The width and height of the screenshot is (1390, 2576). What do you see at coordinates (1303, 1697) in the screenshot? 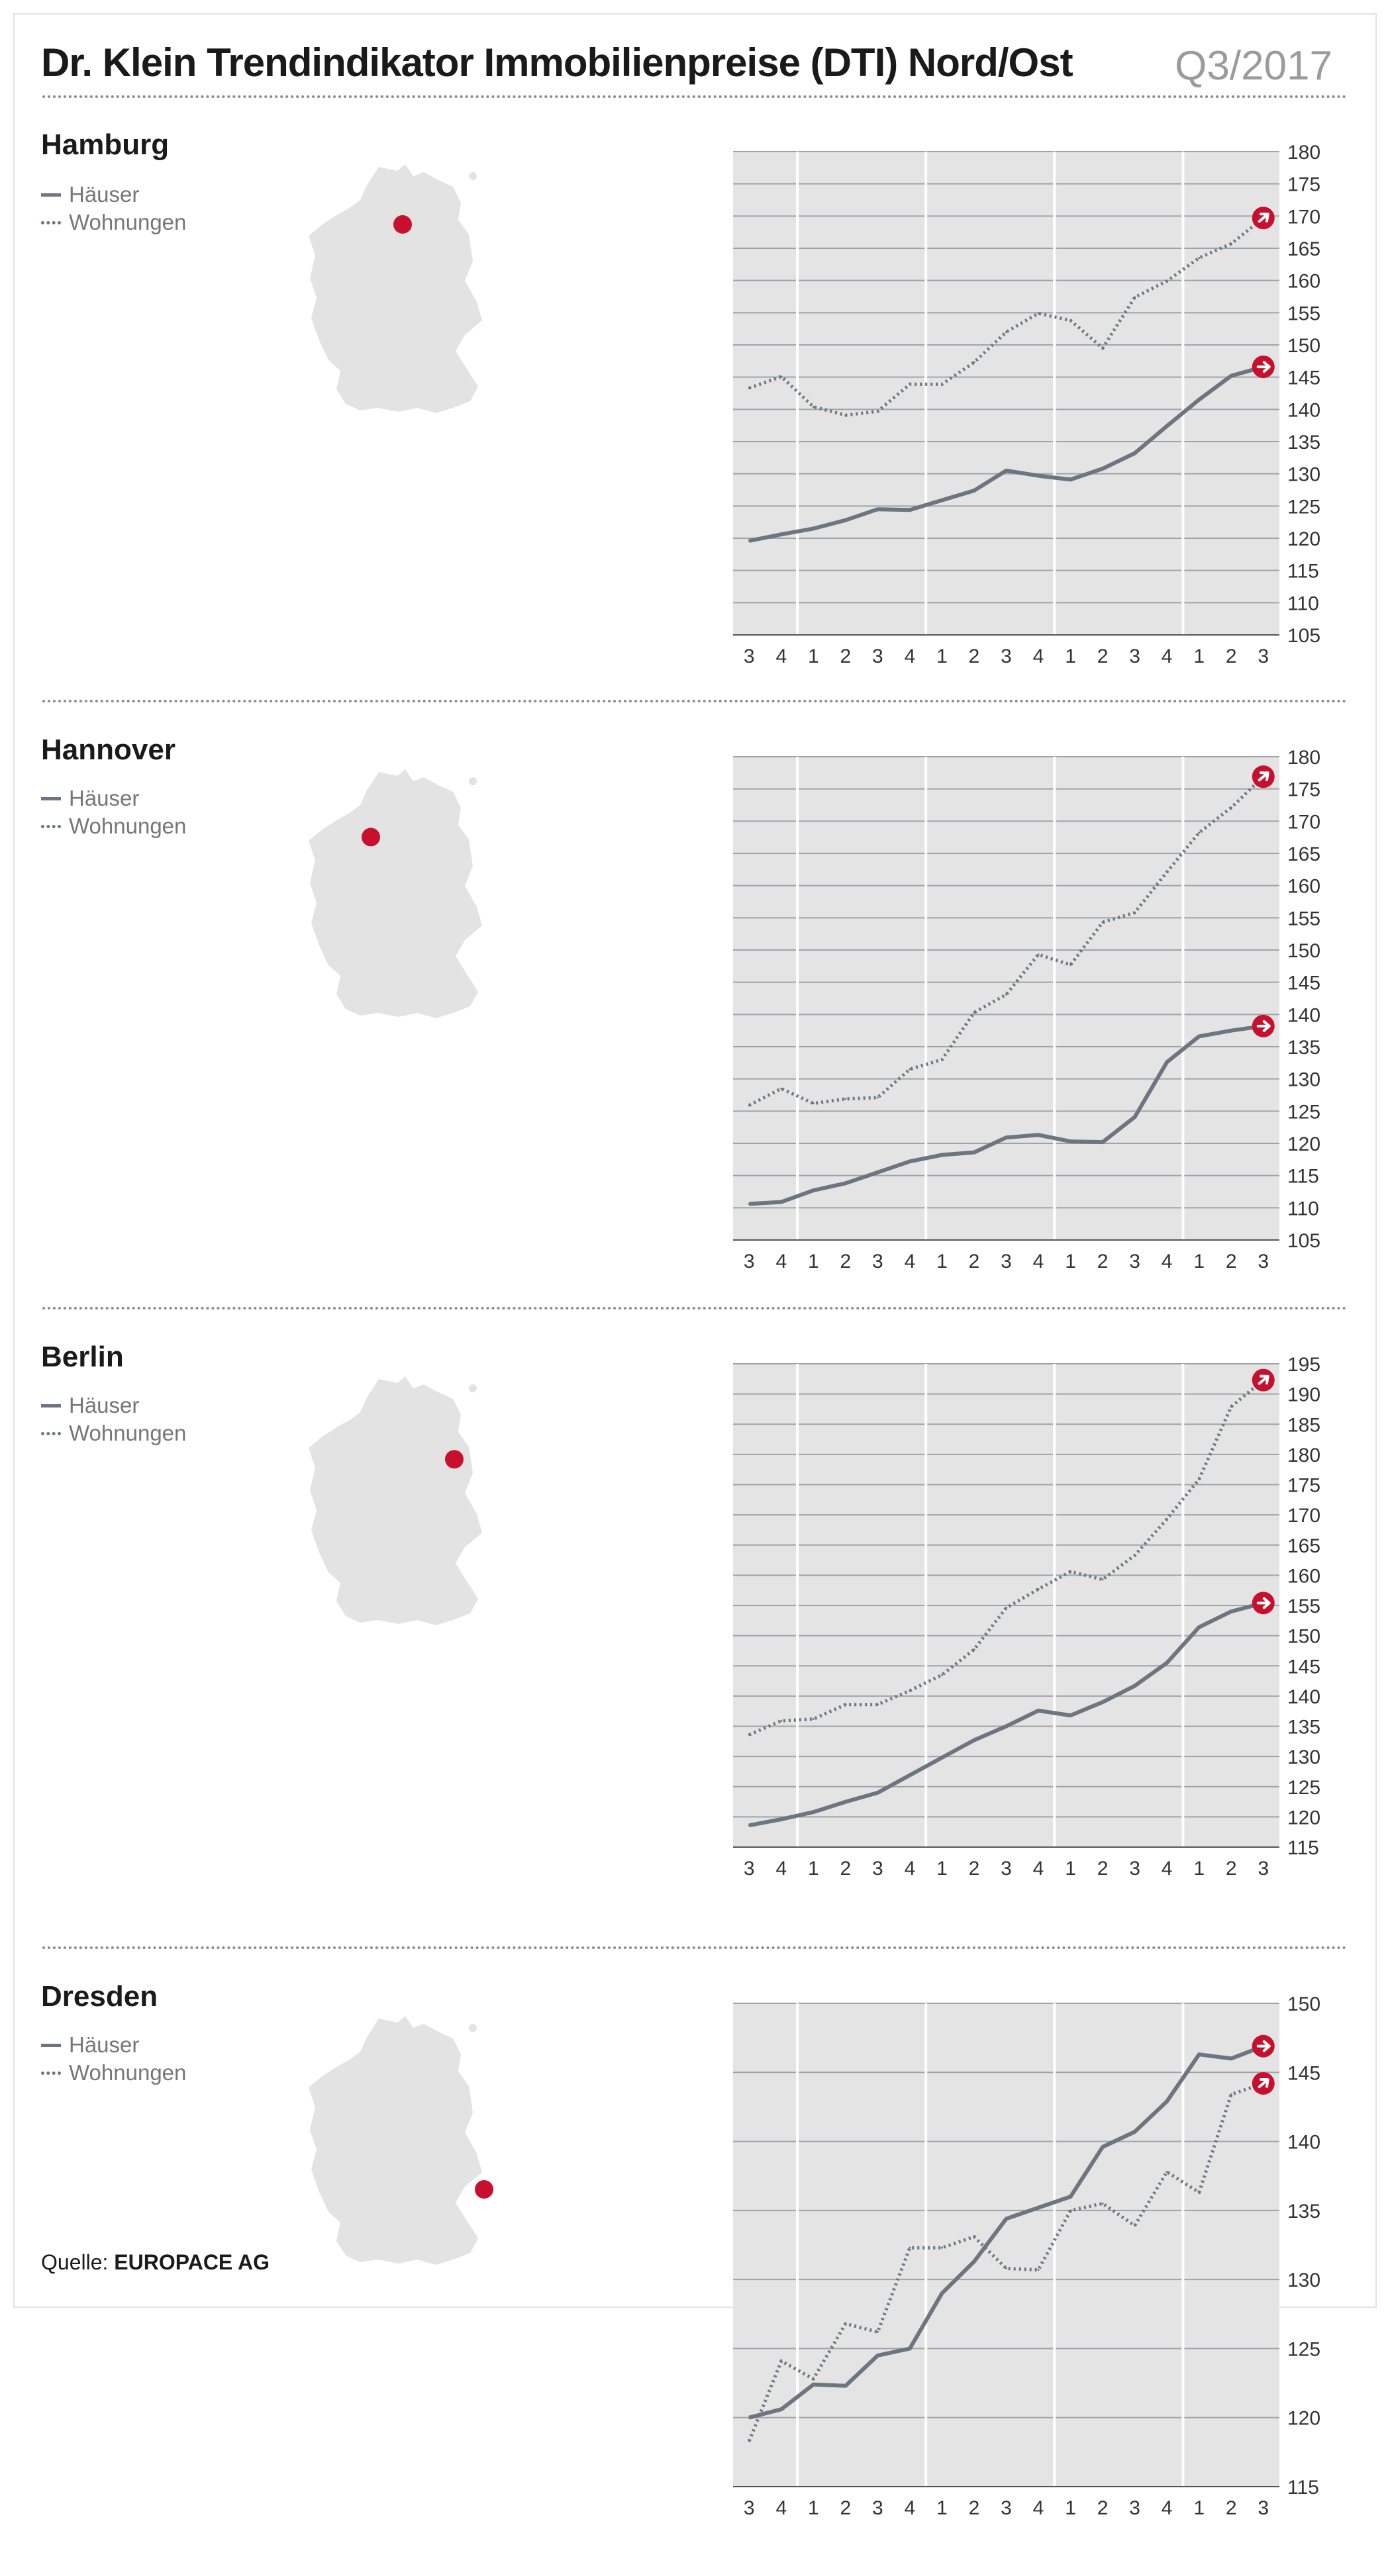
I see `y-tick-label: 140` at bounding box center [1303, 1697].